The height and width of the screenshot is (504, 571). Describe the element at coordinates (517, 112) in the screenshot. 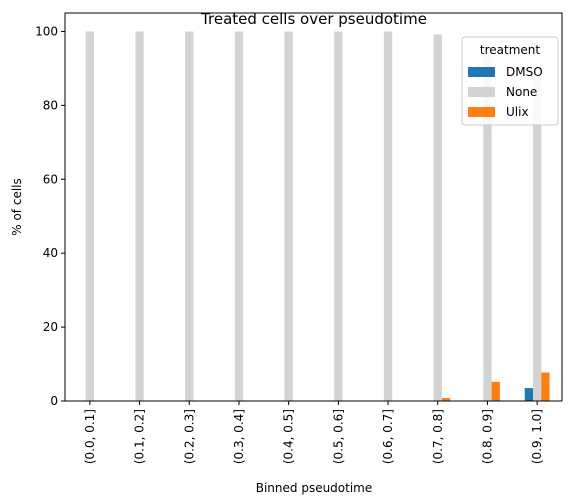

I see `legend-label-ulix: Ulix` at that location.